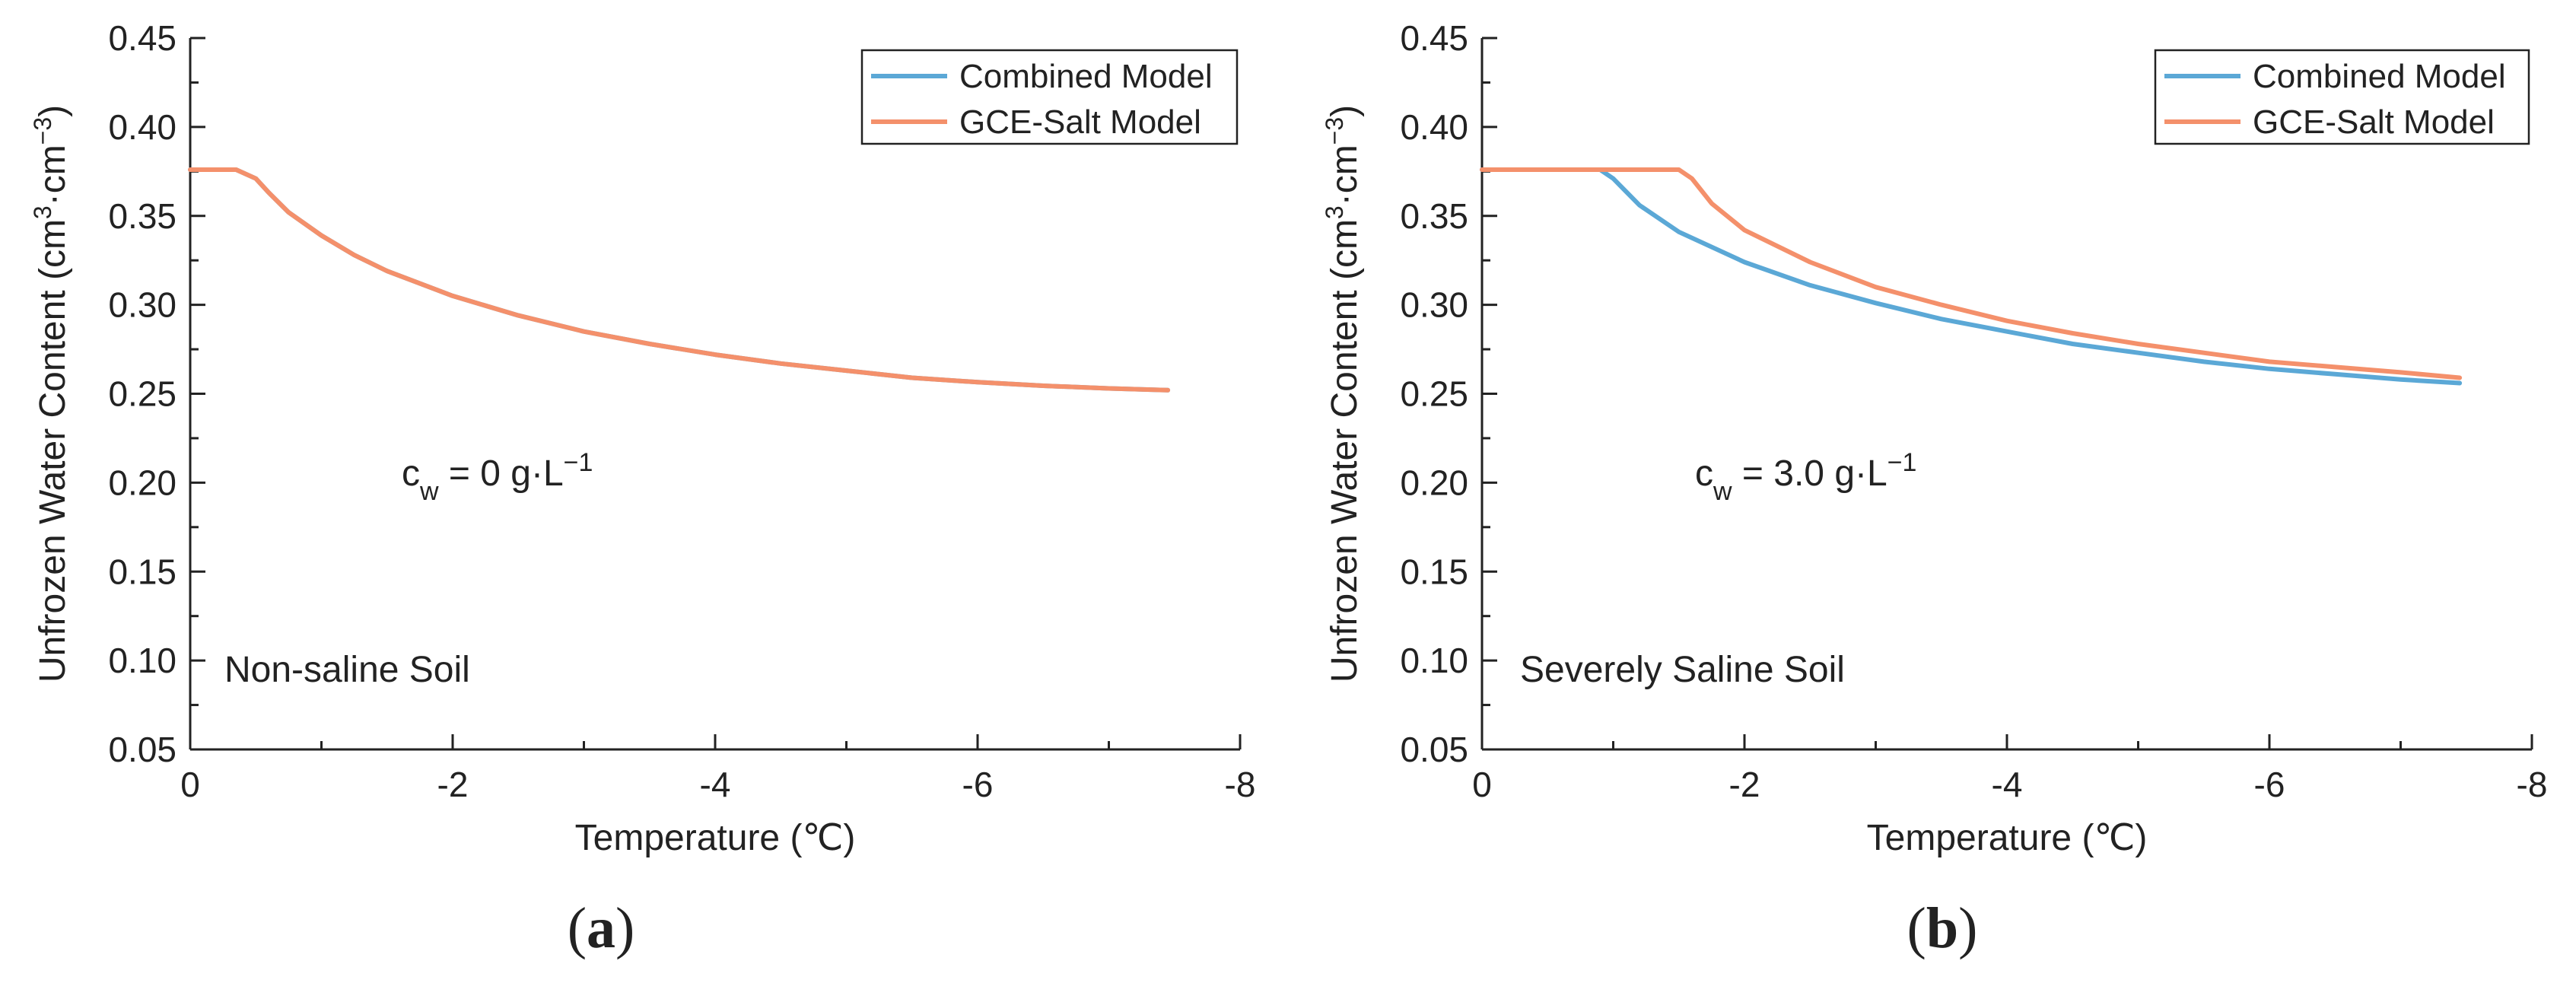 This screenshot has height=999, width=2576. What do you see at coordinates (1682, 670) in the screenshot?
I see `soil-type-annotation: Severely Saline Soil` at bounding box center [1682, 670].